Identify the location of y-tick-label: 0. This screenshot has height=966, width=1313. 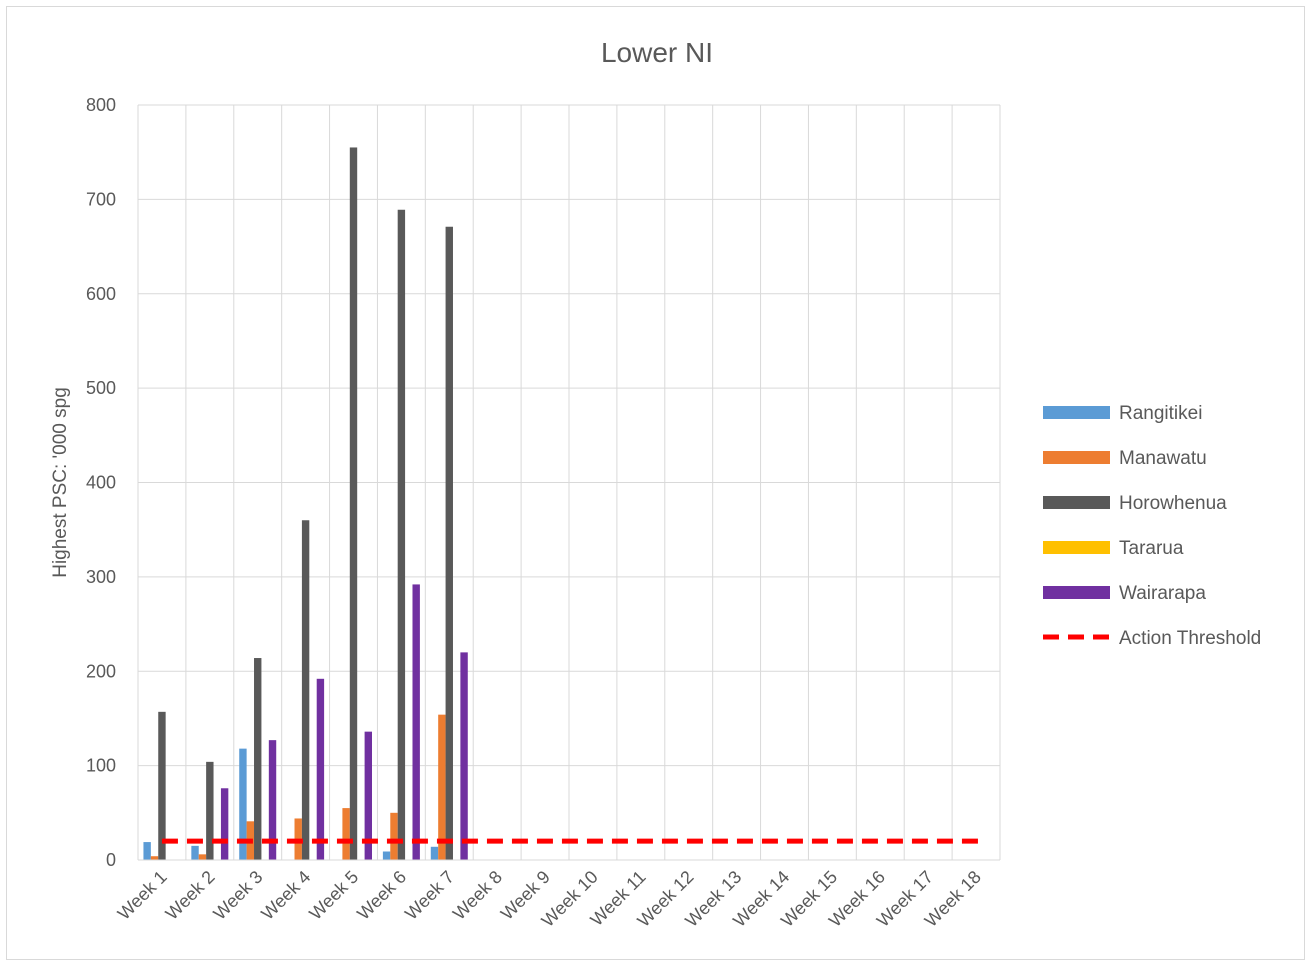
(111, 860).